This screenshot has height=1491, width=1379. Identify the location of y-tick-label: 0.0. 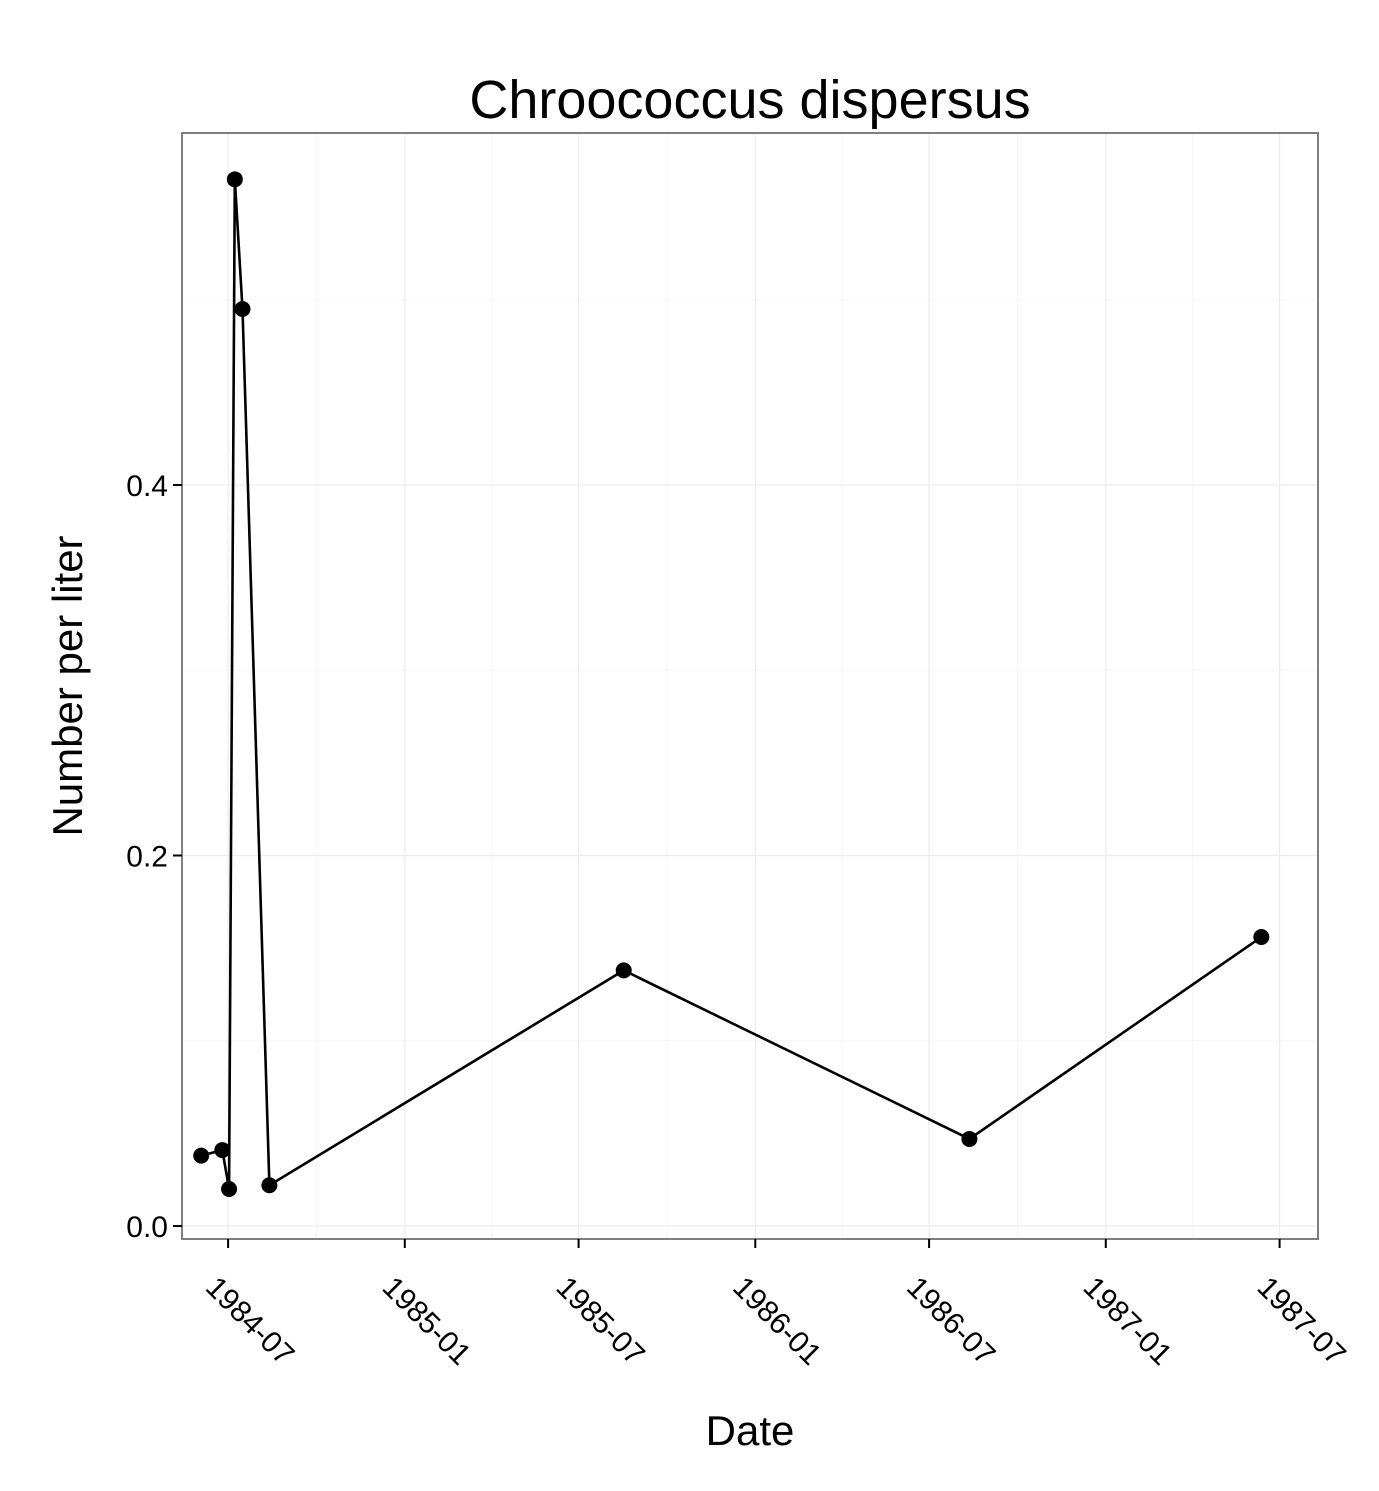
(147, 1227).